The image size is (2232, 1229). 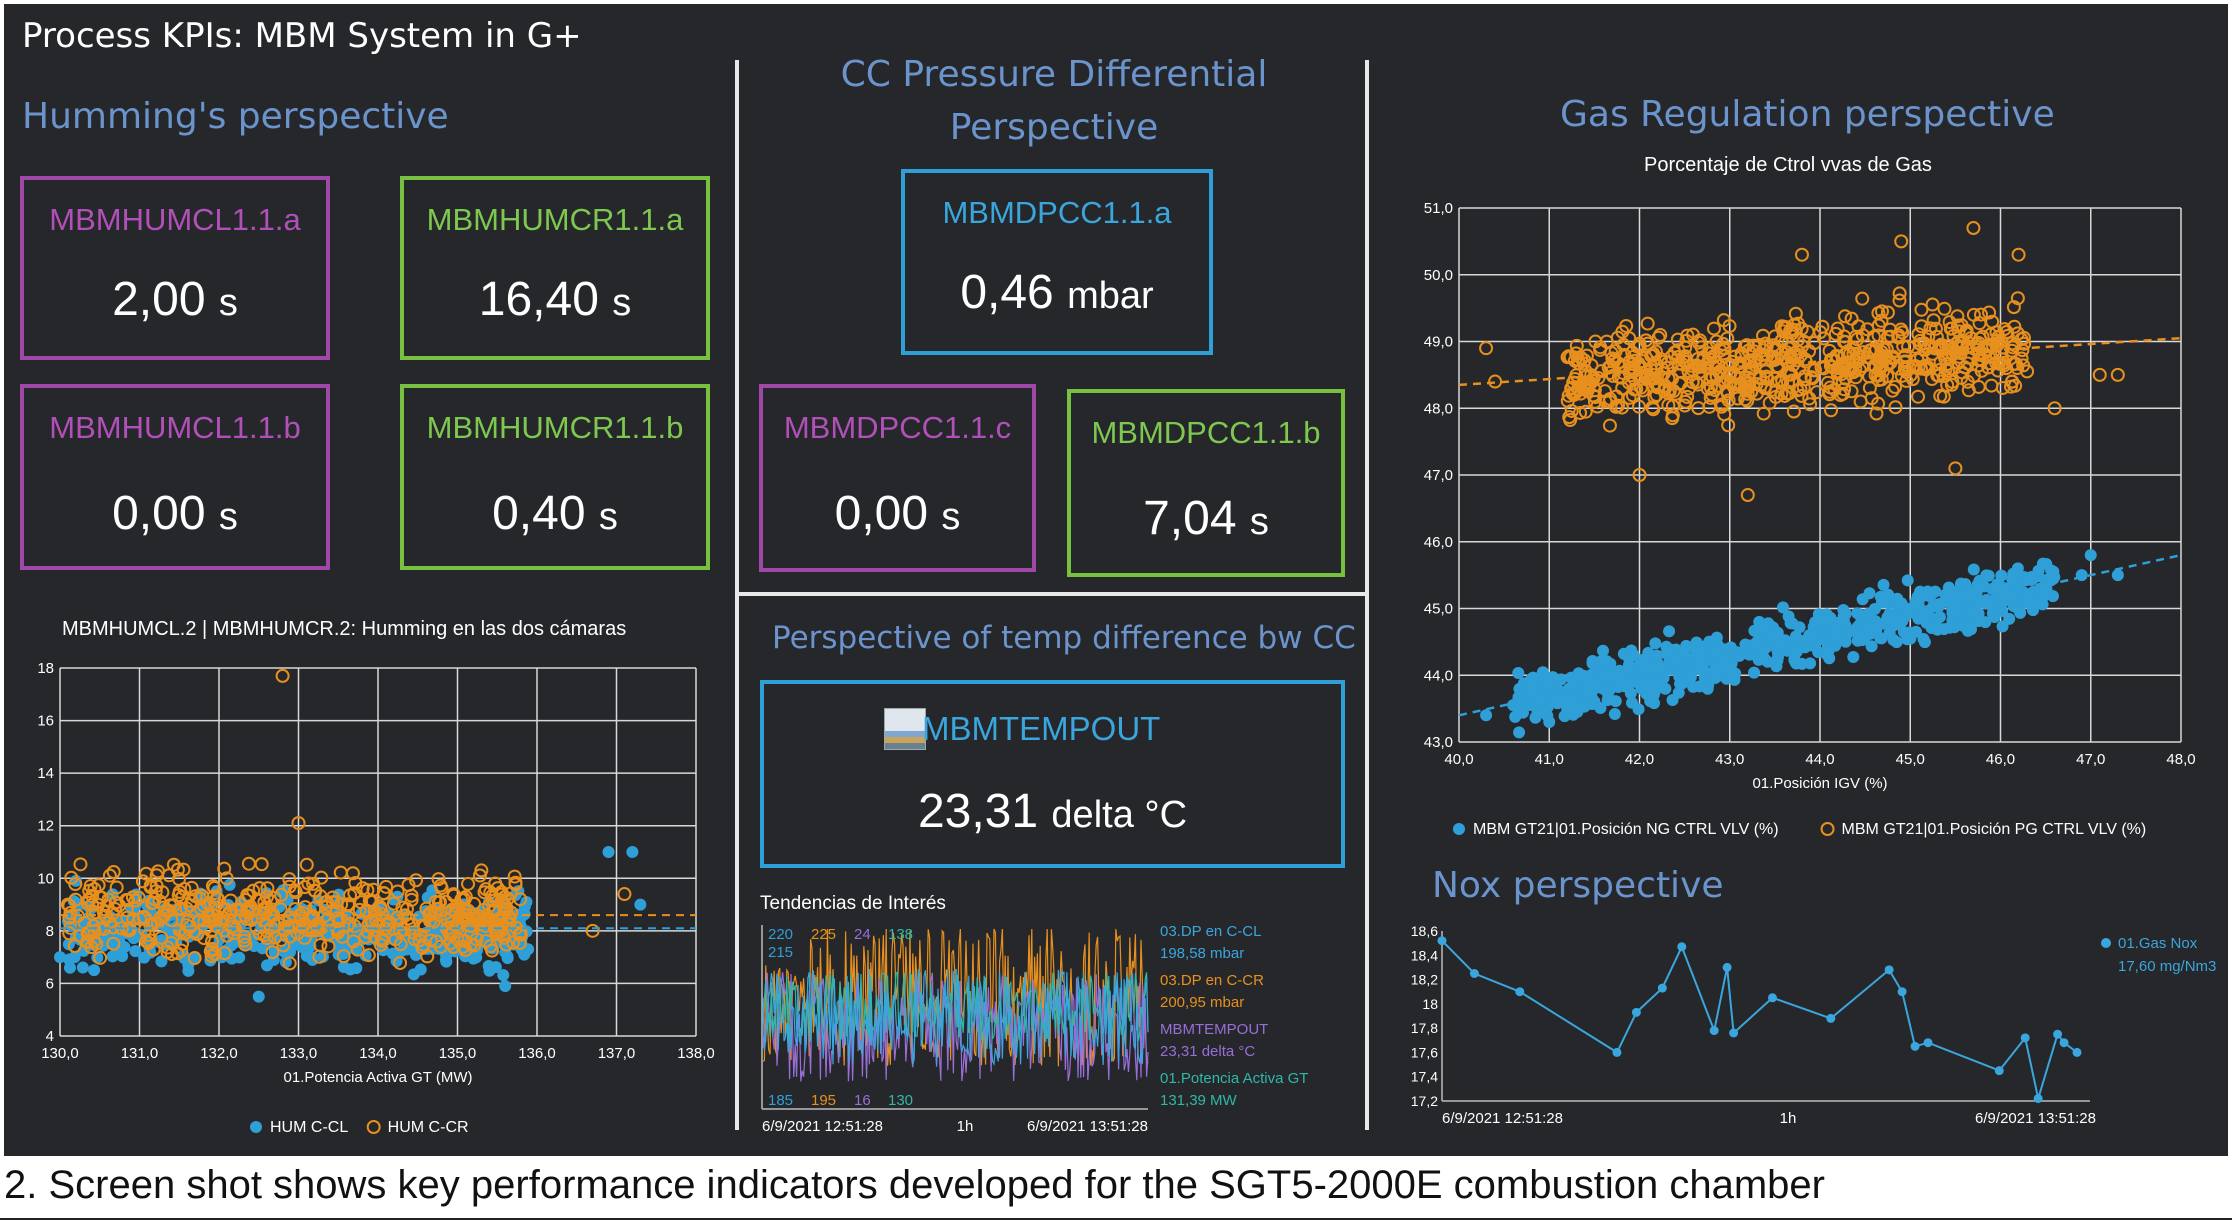 I want to click on kpi-tile-humcr-a: MBMHUMCR1.1.a 16,40 s, so click(x=555, y=268).